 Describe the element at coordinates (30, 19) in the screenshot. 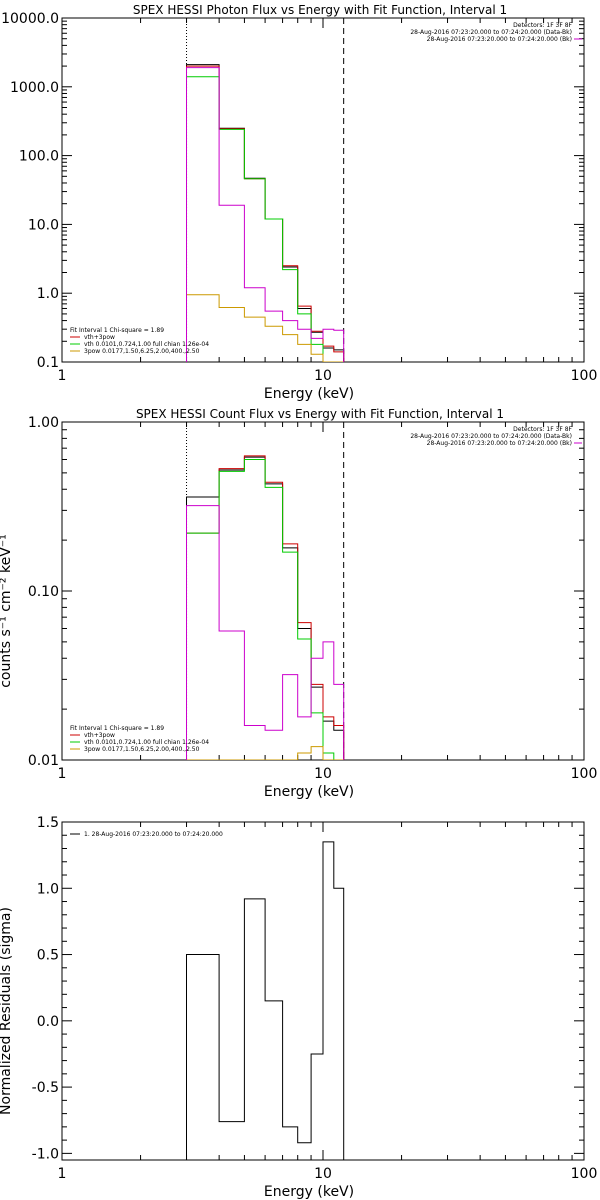

I see `y-tick-label: 10000.0` at that location.